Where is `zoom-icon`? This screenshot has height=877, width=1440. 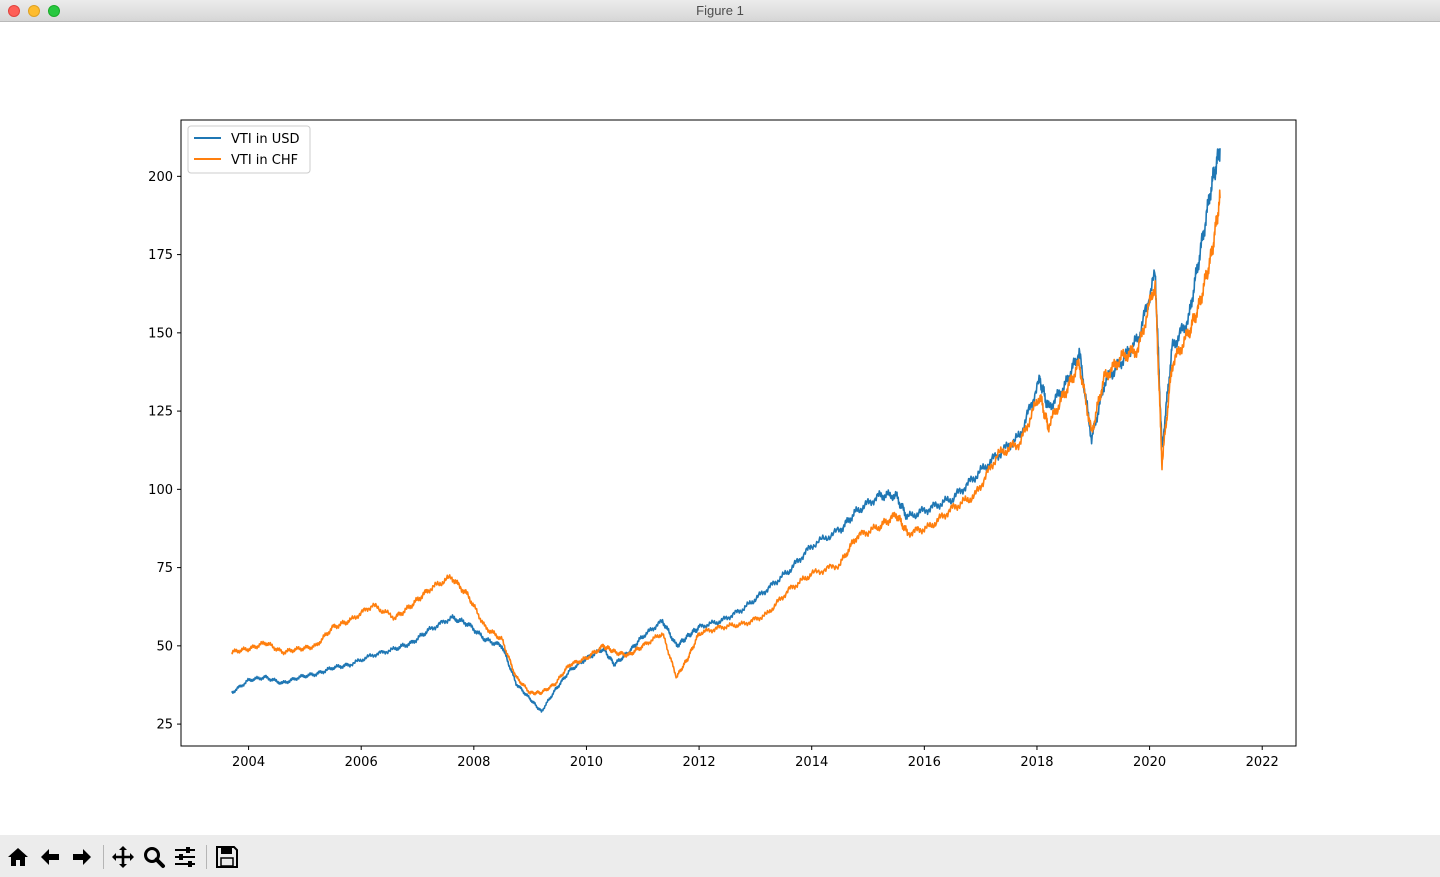 zoom-icon is located at coordinates (154, 857).